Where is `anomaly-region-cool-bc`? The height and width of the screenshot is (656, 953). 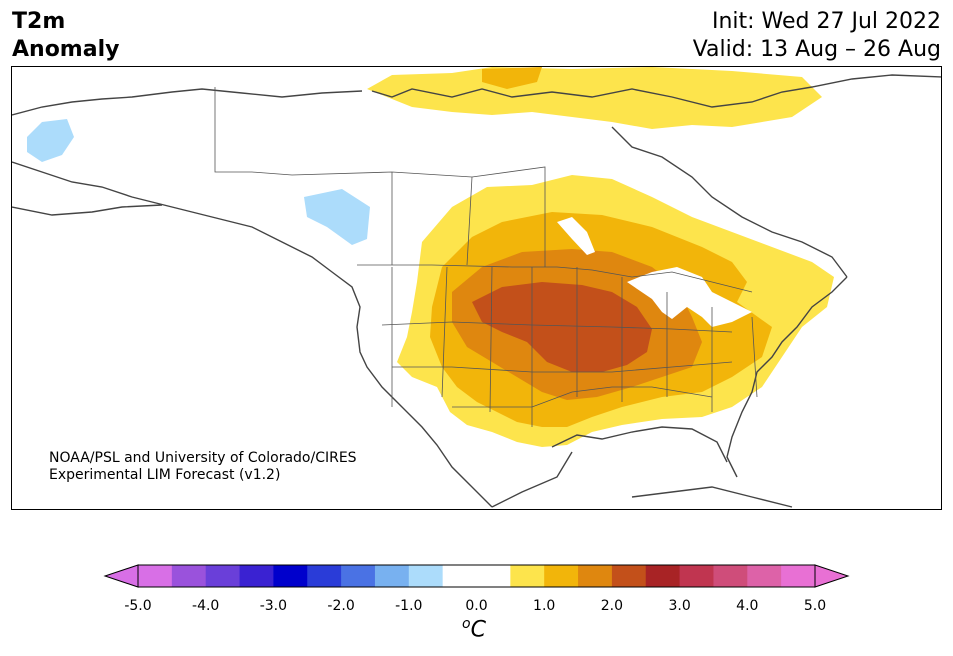 anomaly-region-cool-bc is located at coordinates (337, 217).